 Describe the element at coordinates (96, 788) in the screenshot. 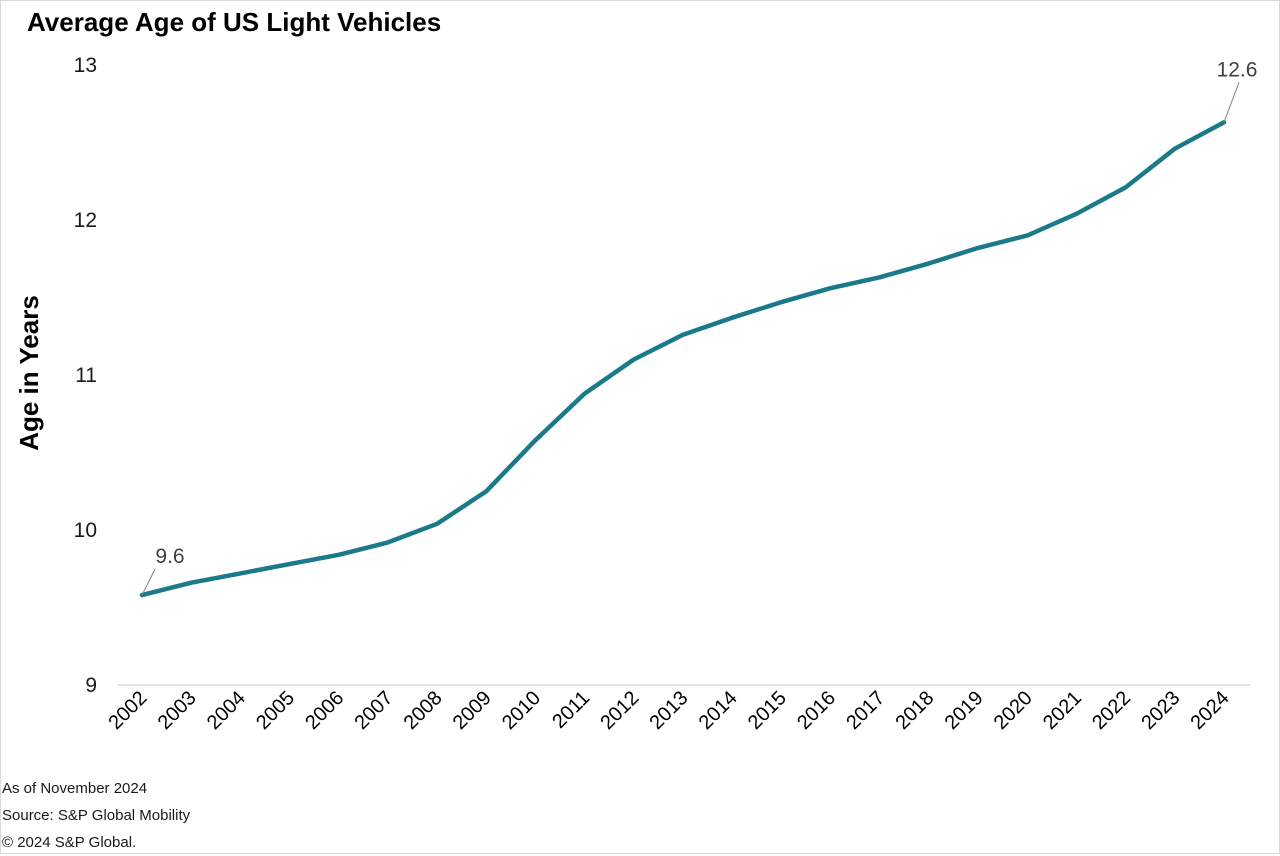

I see `as-of-note: As of November 2024` at that location.